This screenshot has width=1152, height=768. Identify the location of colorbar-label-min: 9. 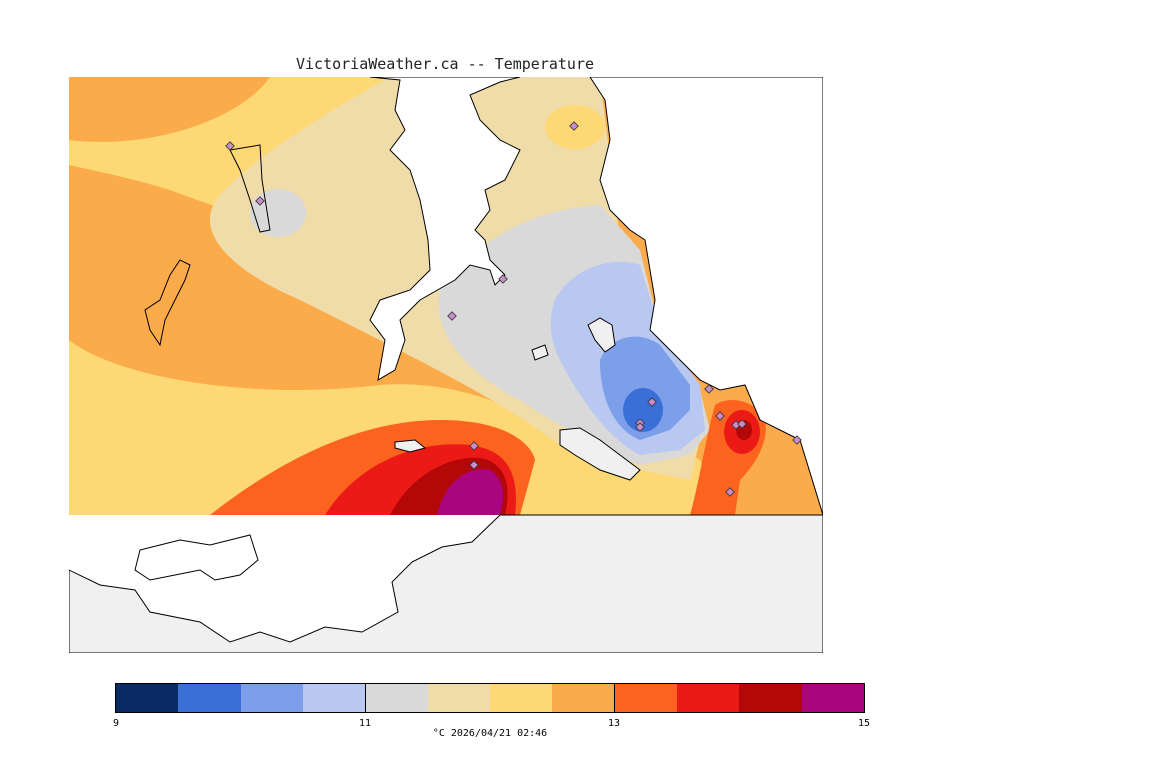
(116, 723).